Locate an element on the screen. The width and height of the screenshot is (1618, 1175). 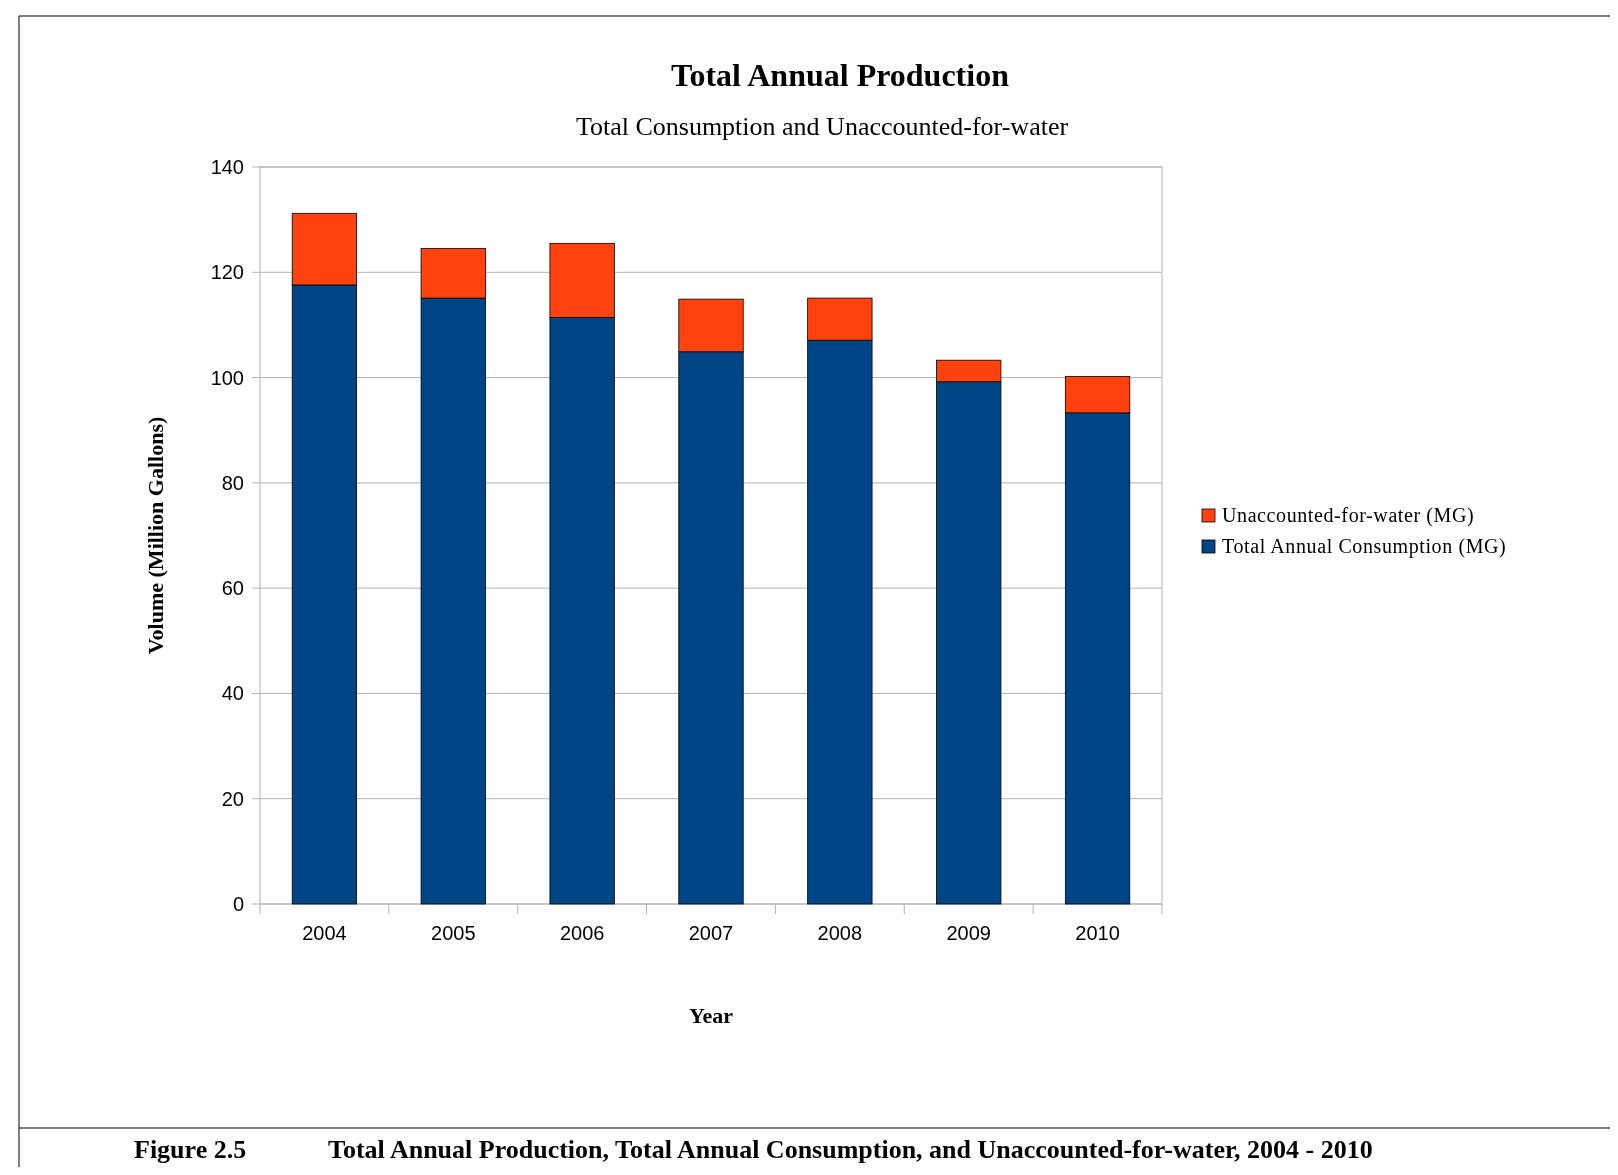
x-tick-label: 2010 is located at coordinates (1097, 933).